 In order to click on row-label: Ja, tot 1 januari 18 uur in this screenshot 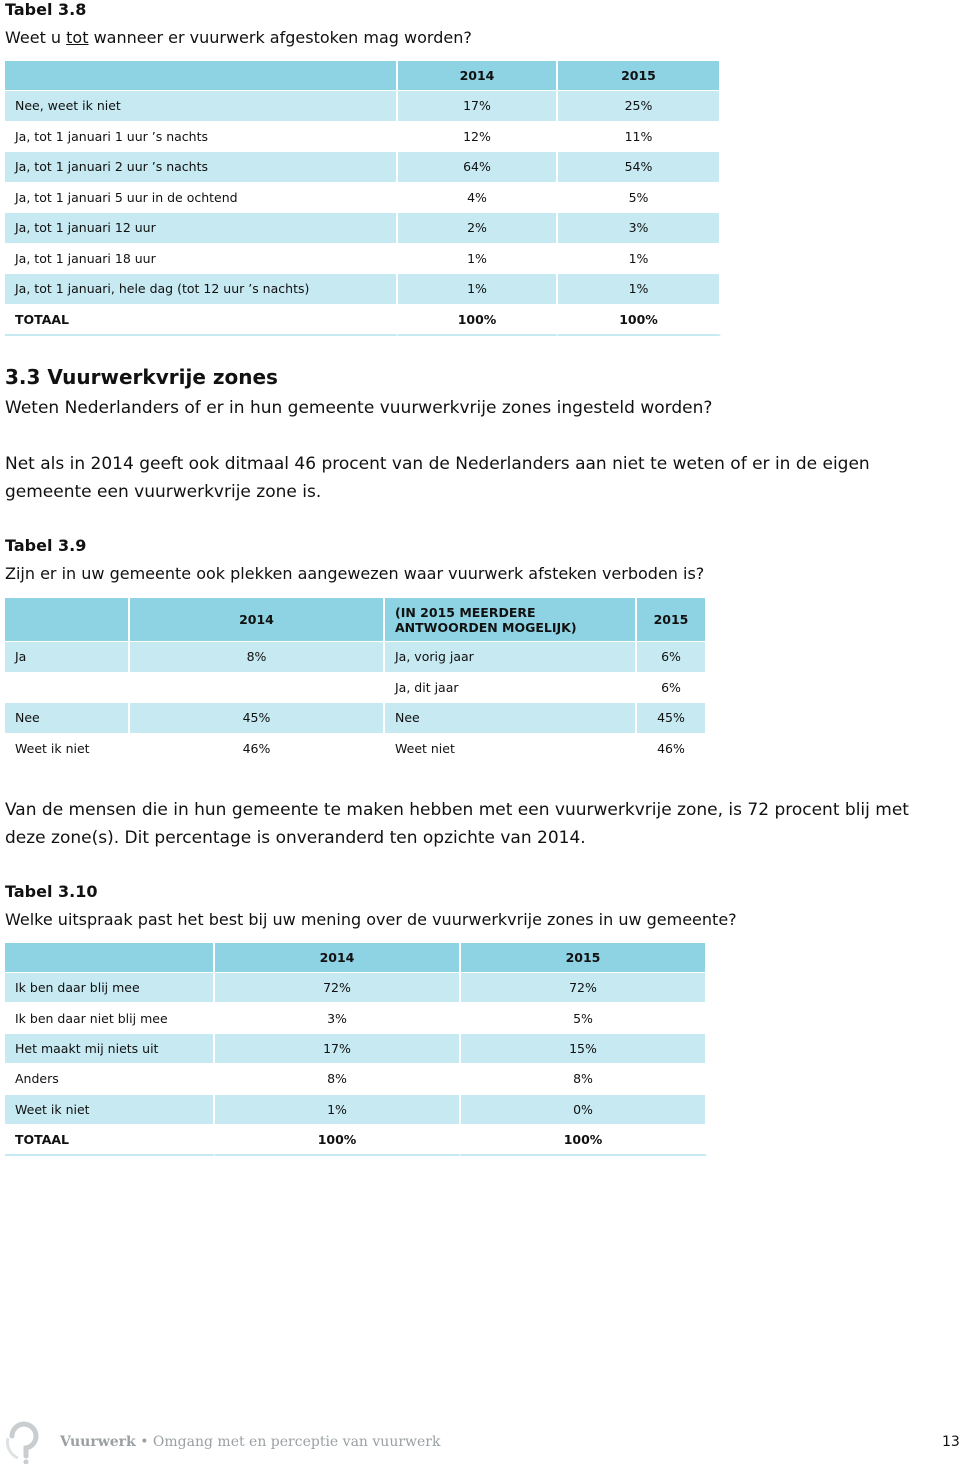, I will do `click(201, 258)`.